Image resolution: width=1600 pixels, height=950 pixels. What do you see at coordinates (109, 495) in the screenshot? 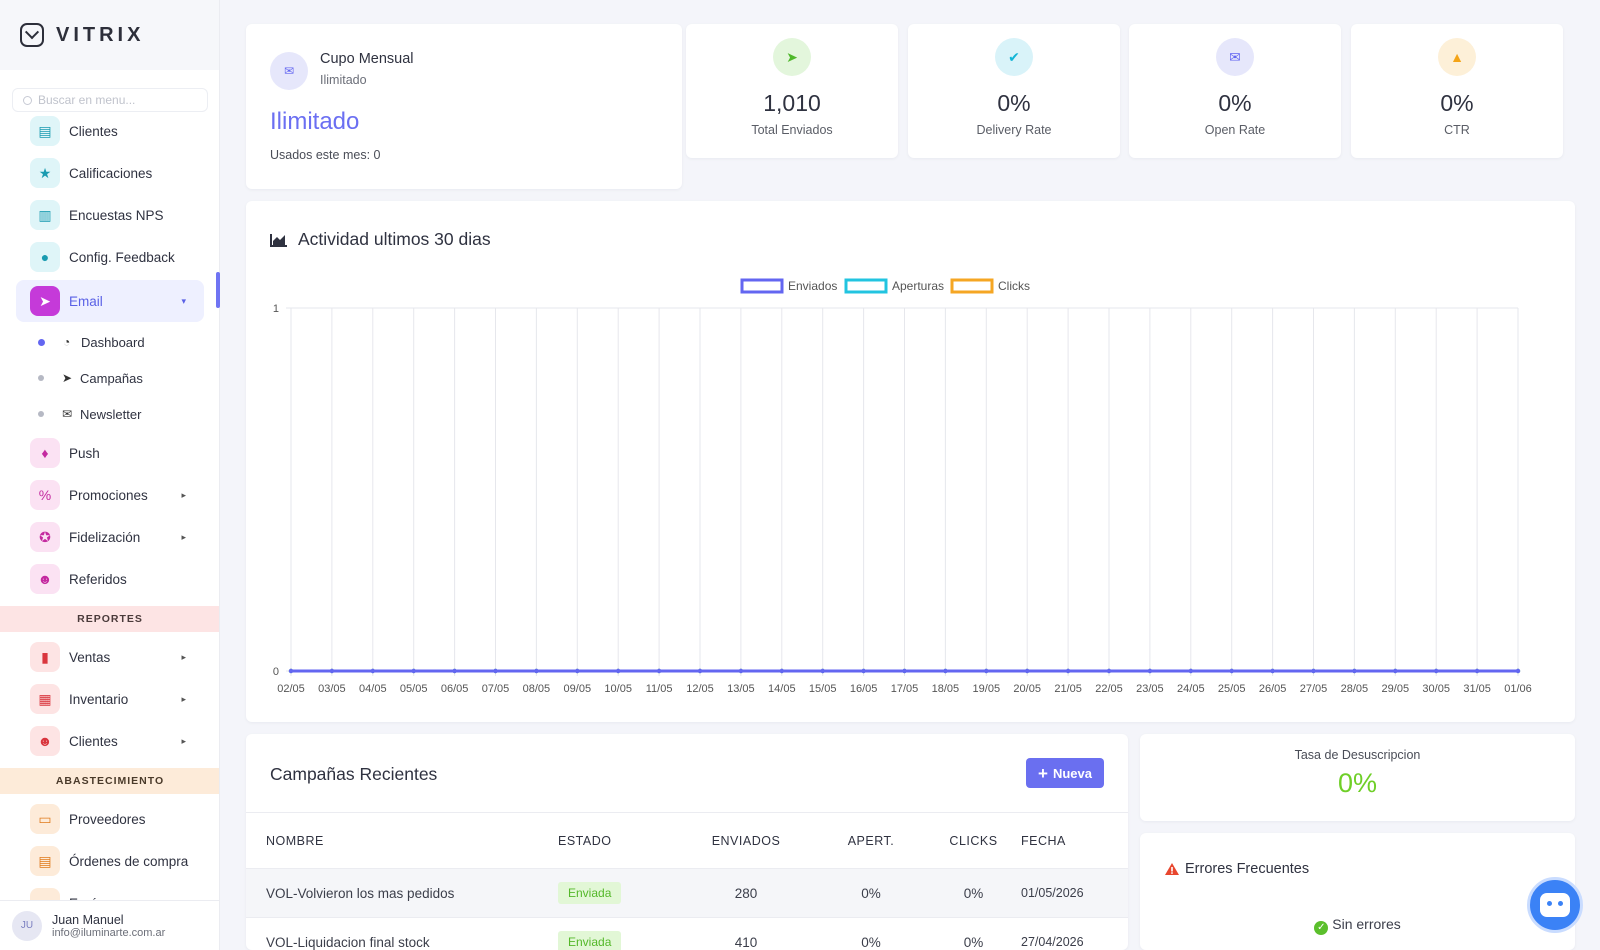
I see `sidebar-item-promociones: % Promociones ▸` at bounding box center [109, 495].